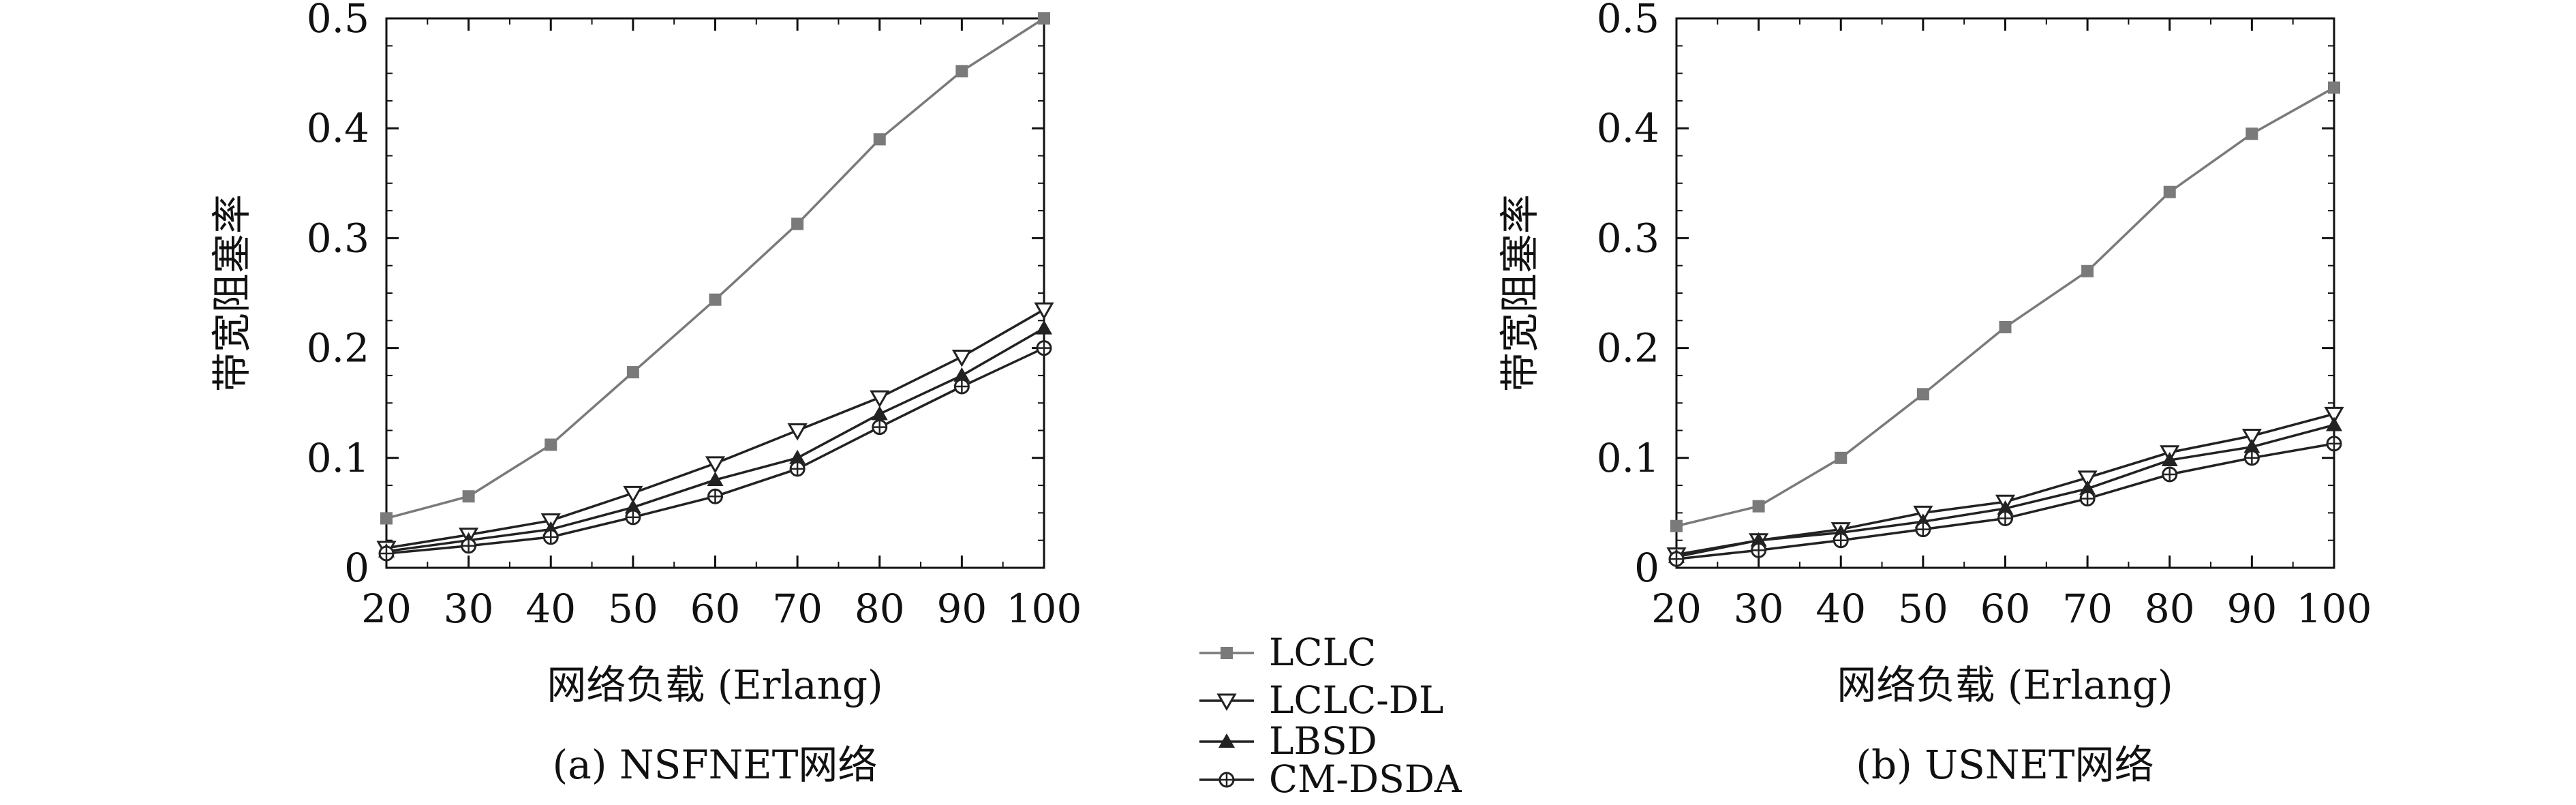 Image resolution: width=2576 pixels, height=805 pixels. What do you see at coordinates (1628, 458) in the screenshot?
I see `y-tick-label: 0.1` at bounding box center [1628, 458].